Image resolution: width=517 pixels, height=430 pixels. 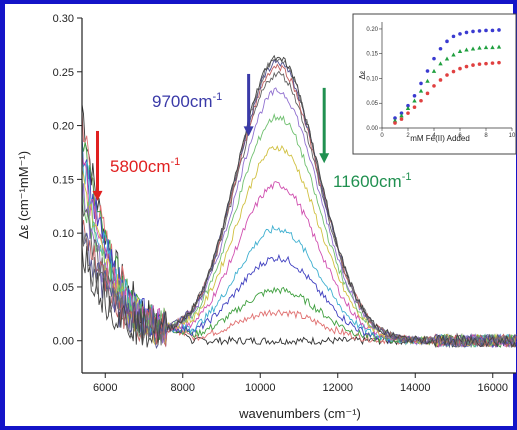 I want to click on inset-y-tick-label: 0.15, so click(x=372, y=55).